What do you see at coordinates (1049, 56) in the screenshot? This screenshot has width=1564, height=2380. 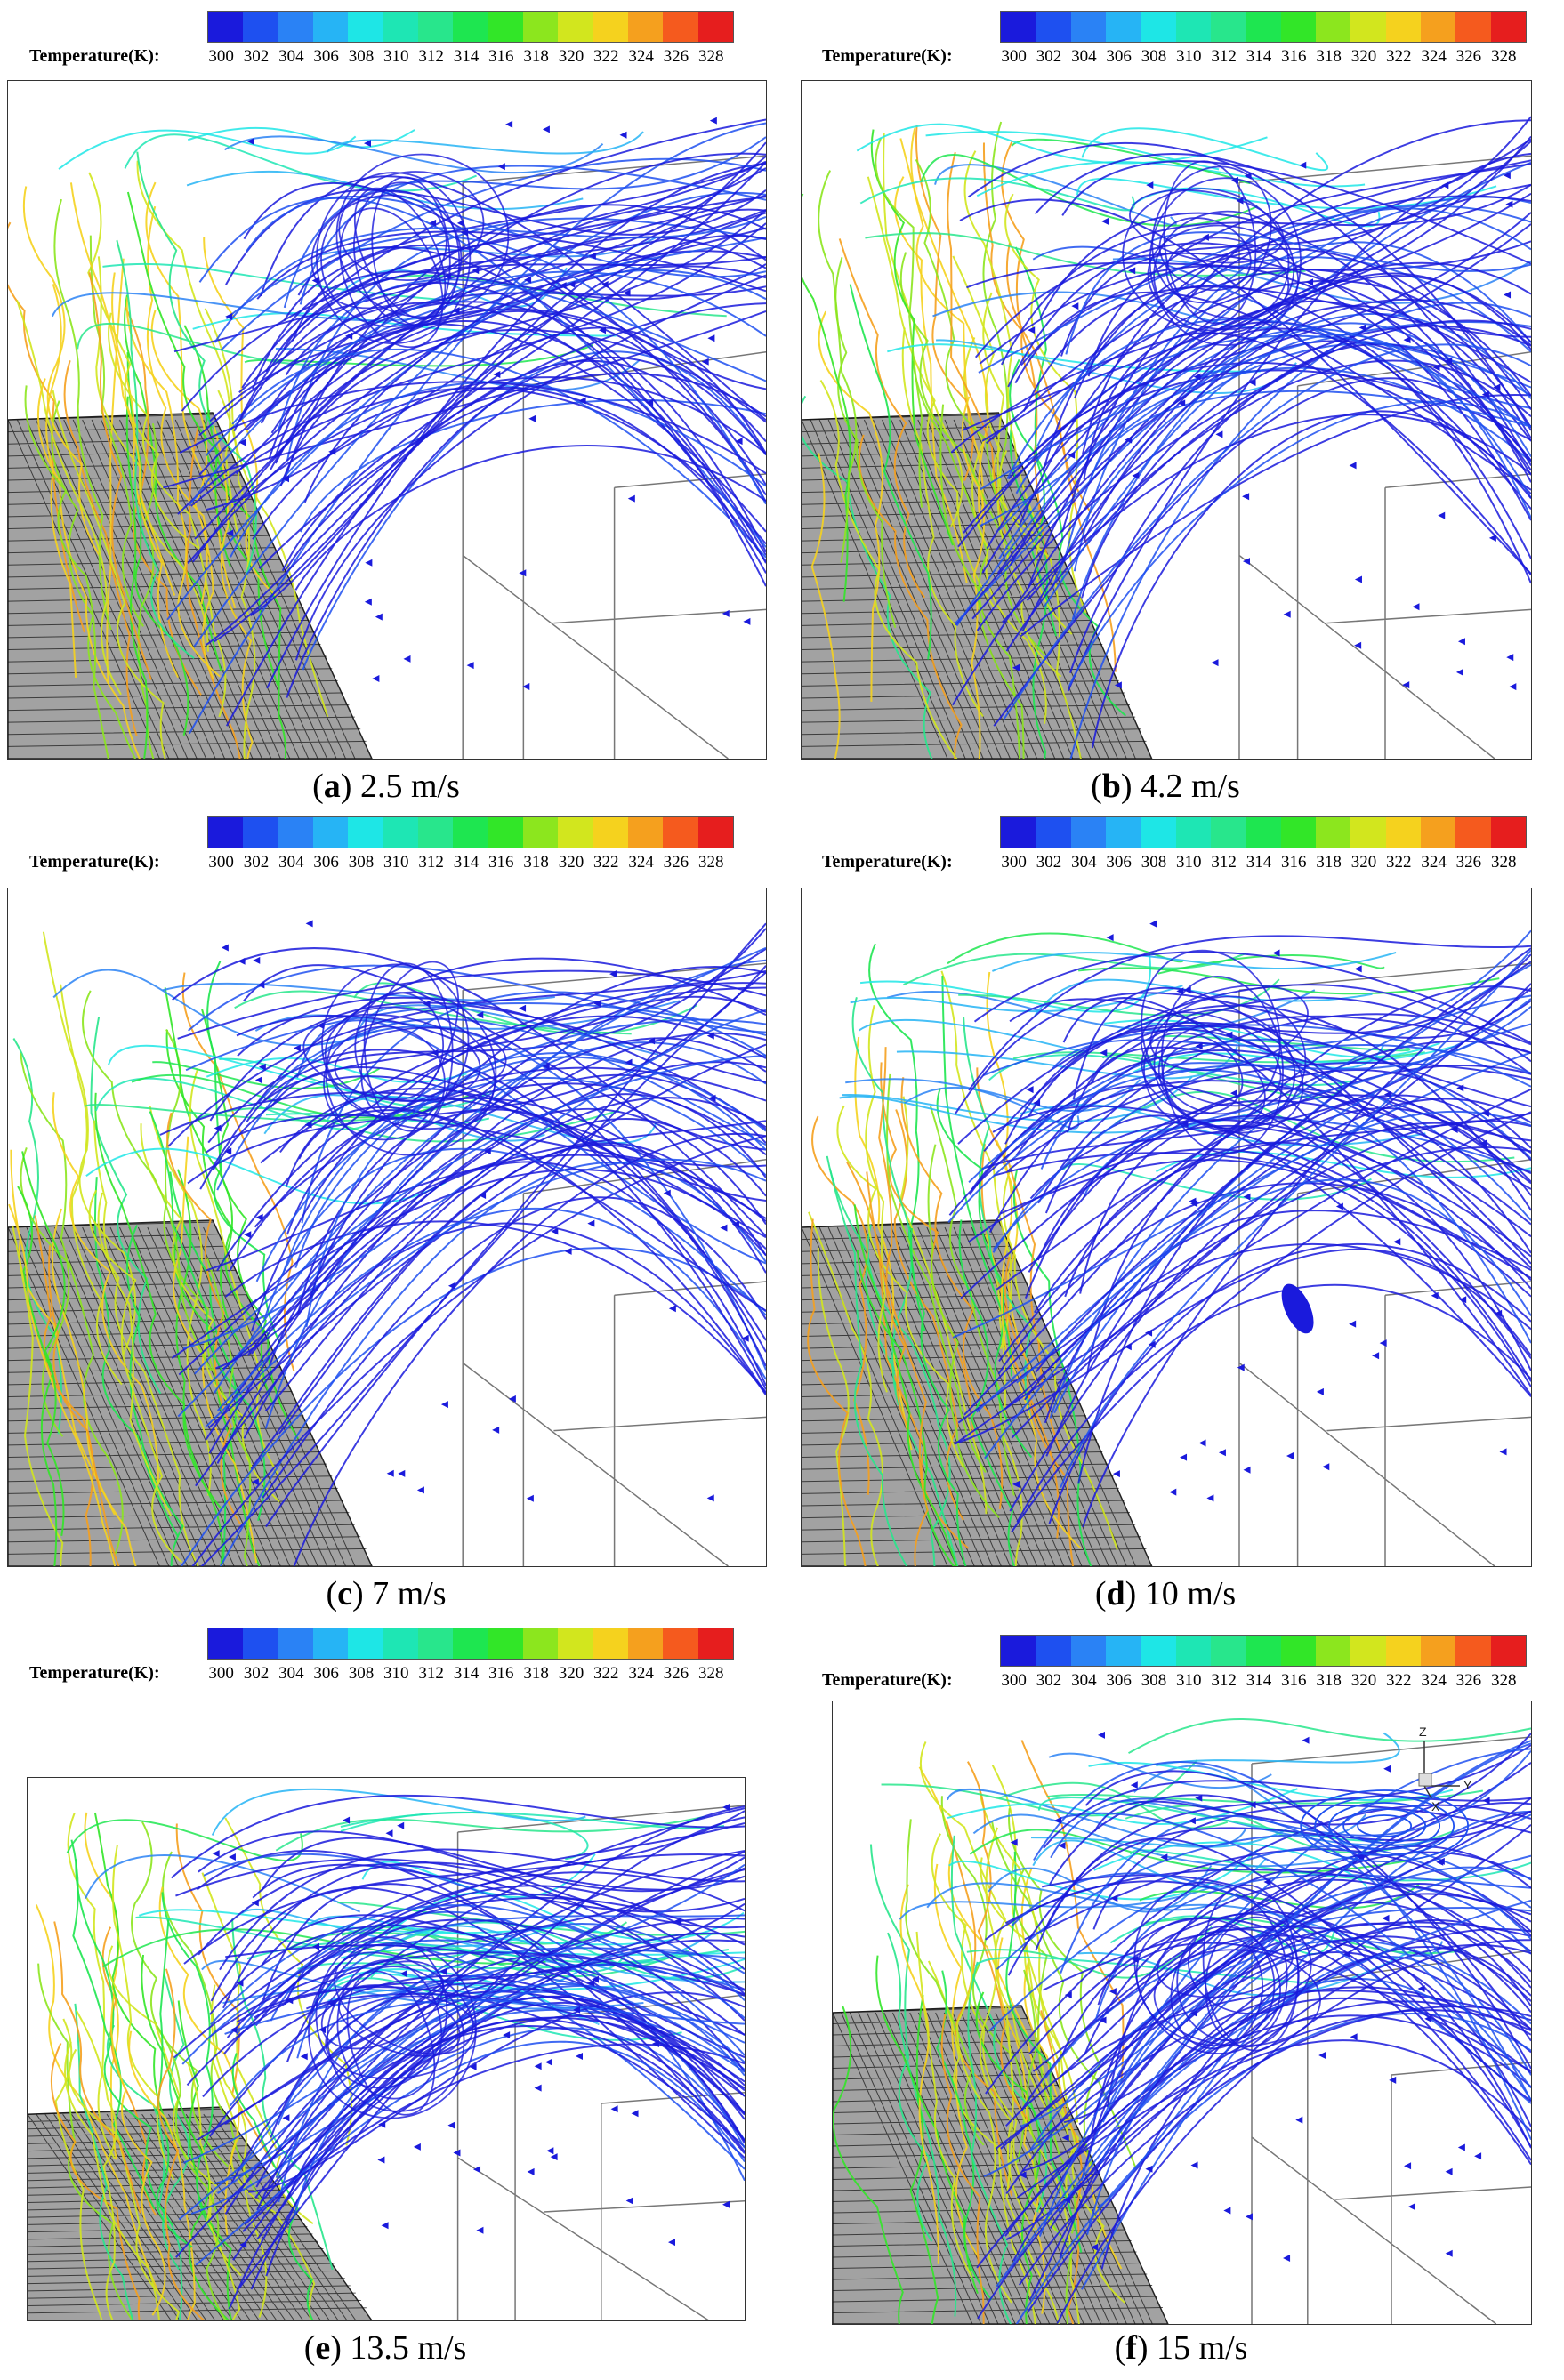 I see `colorbar-tick-label: 302` at bounding box center [1049, 56].